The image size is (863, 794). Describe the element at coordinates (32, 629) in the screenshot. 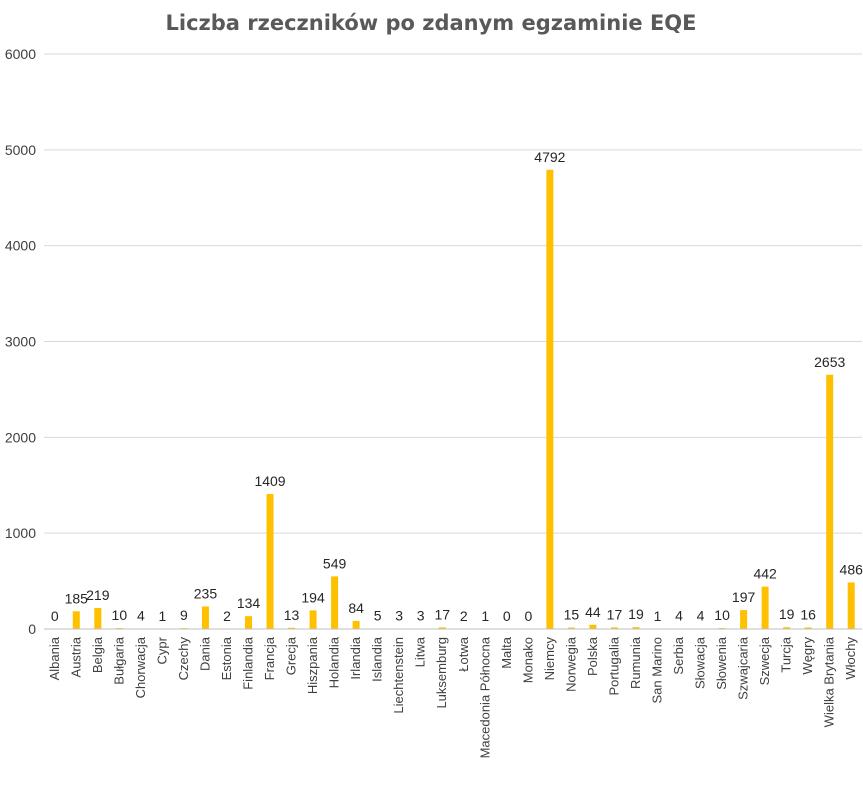

I see `y-tick-label: 0` at that location.